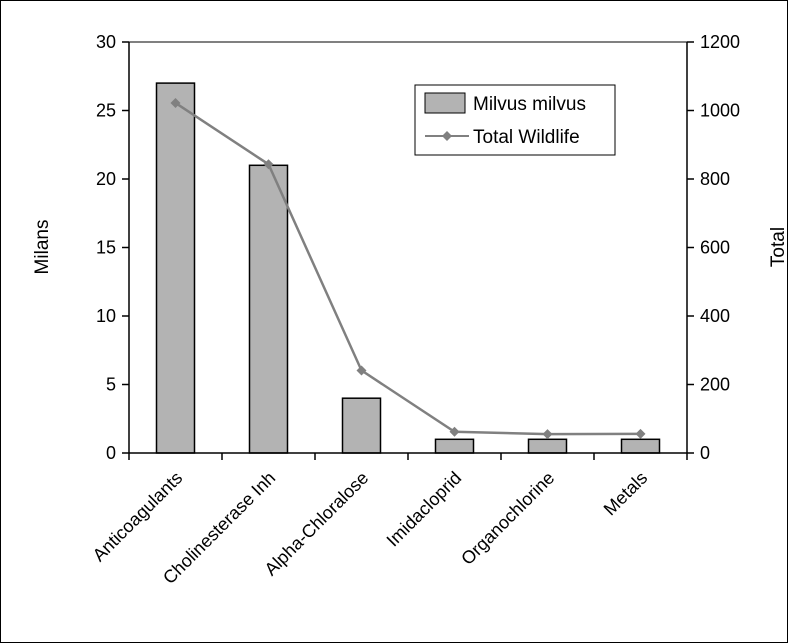 The height and width of the screenshot is (643, 788). Describe the element at coordinates (515, 120) in the screenshot. I see `legend: Milvus milvus Total Wildlife` at that location.